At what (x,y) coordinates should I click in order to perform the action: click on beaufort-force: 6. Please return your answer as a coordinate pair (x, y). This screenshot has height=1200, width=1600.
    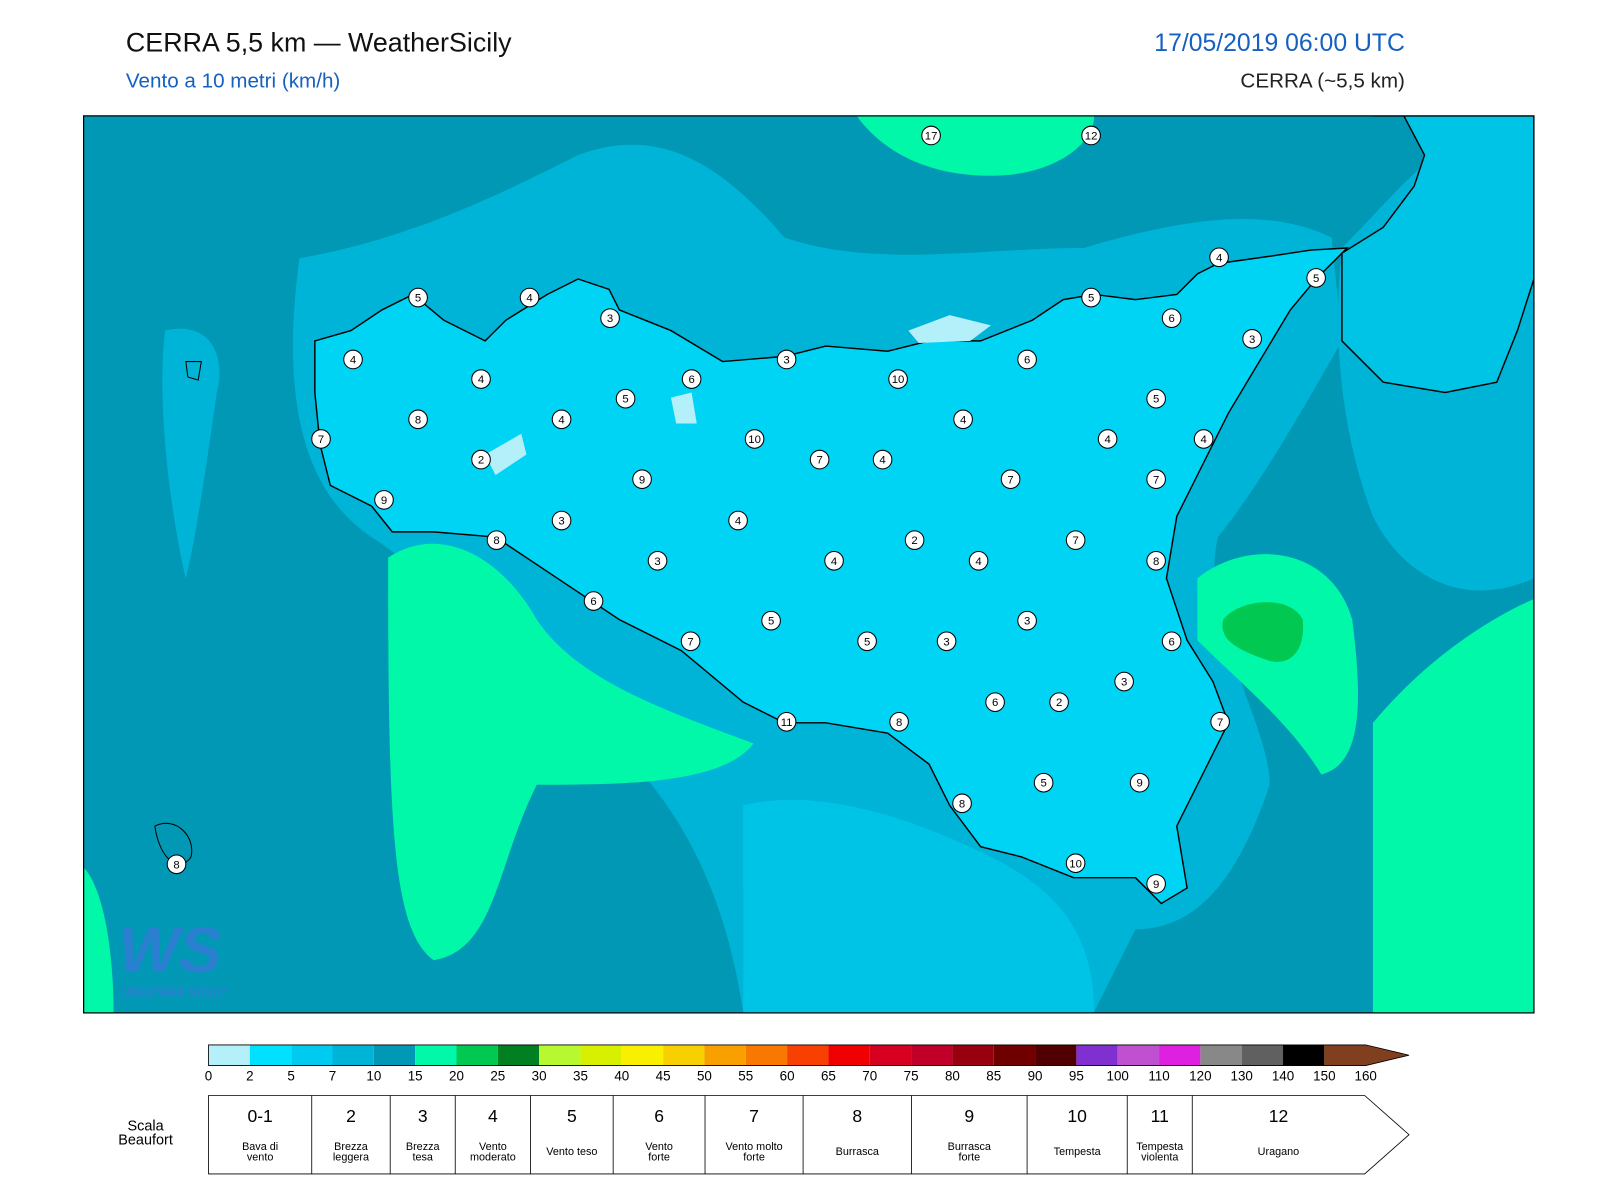
    Looking at the image, I should click on (659, 1116).